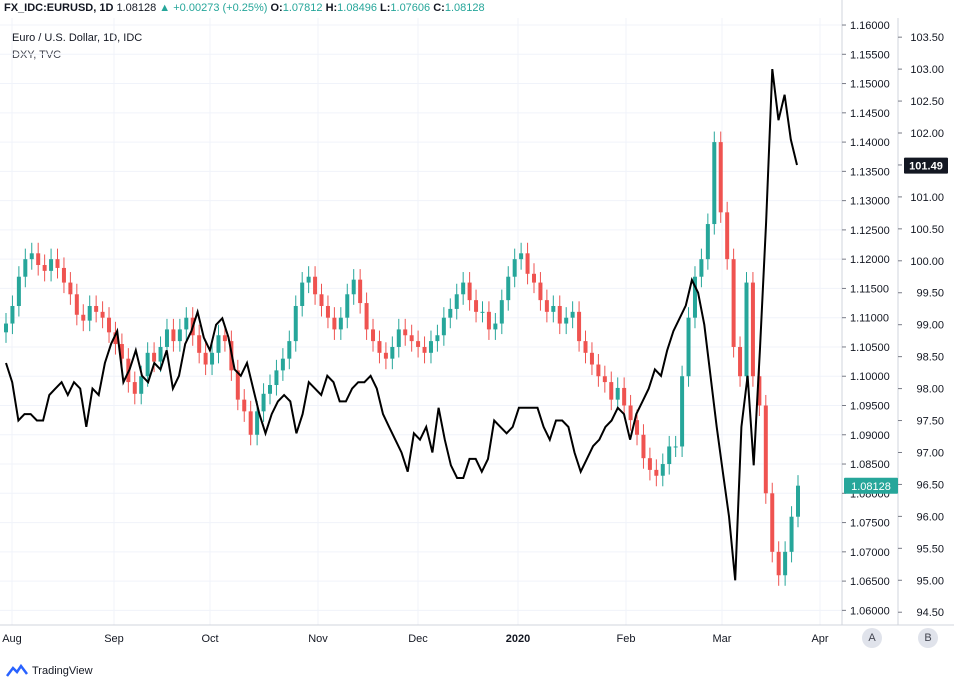  I want to click on dxy-tick-label: 96.50, so click(930, 485).